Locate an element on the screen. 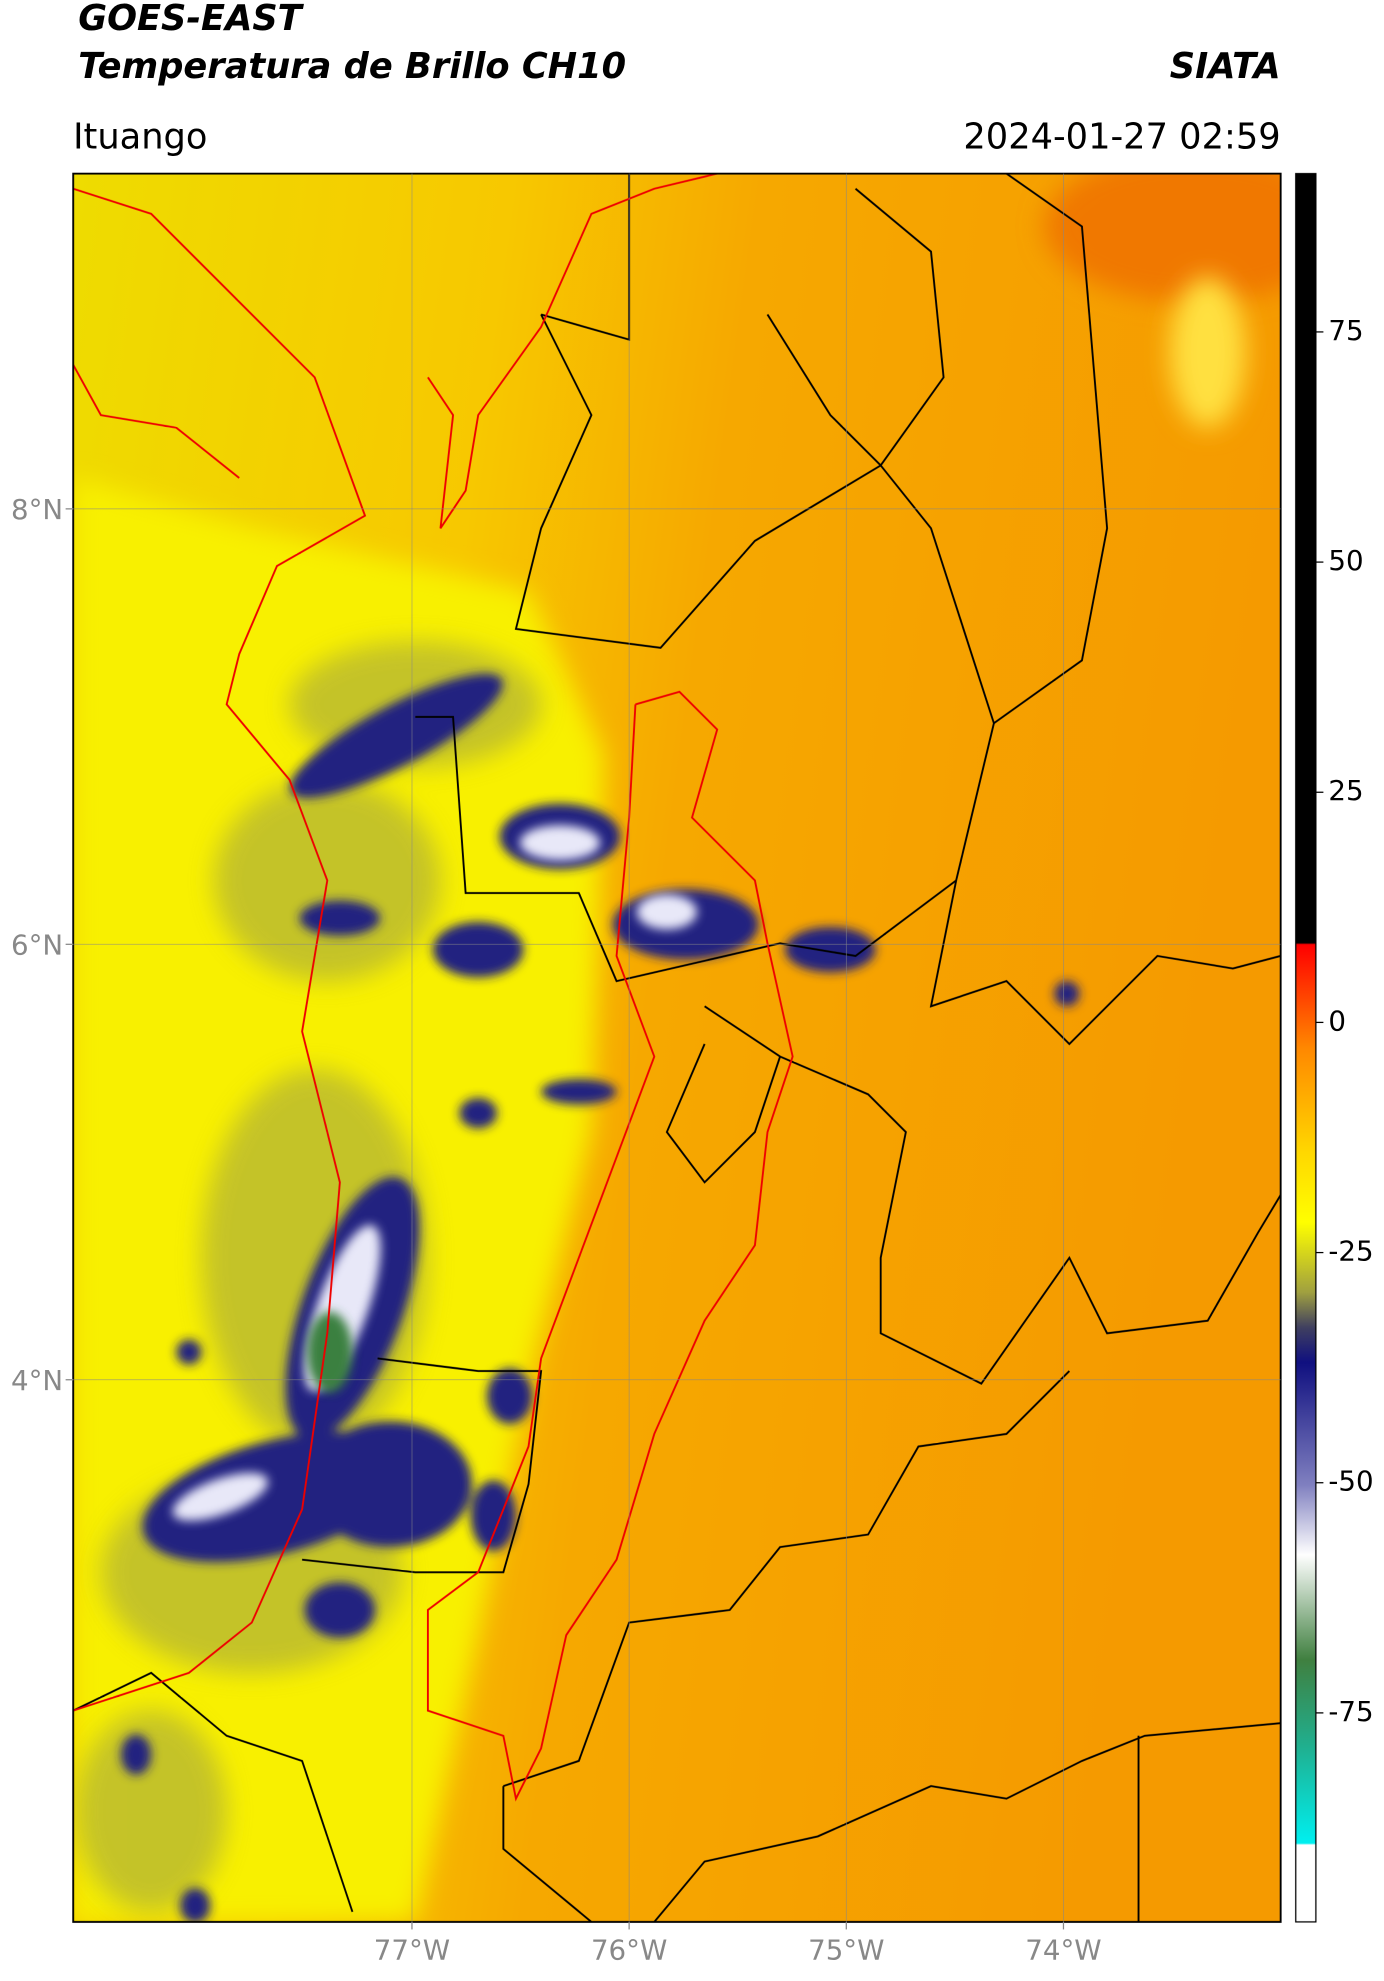 This screenshot has height=1981, width=1384. y-tick-label: 8°N is located at coordinates (37, 509).